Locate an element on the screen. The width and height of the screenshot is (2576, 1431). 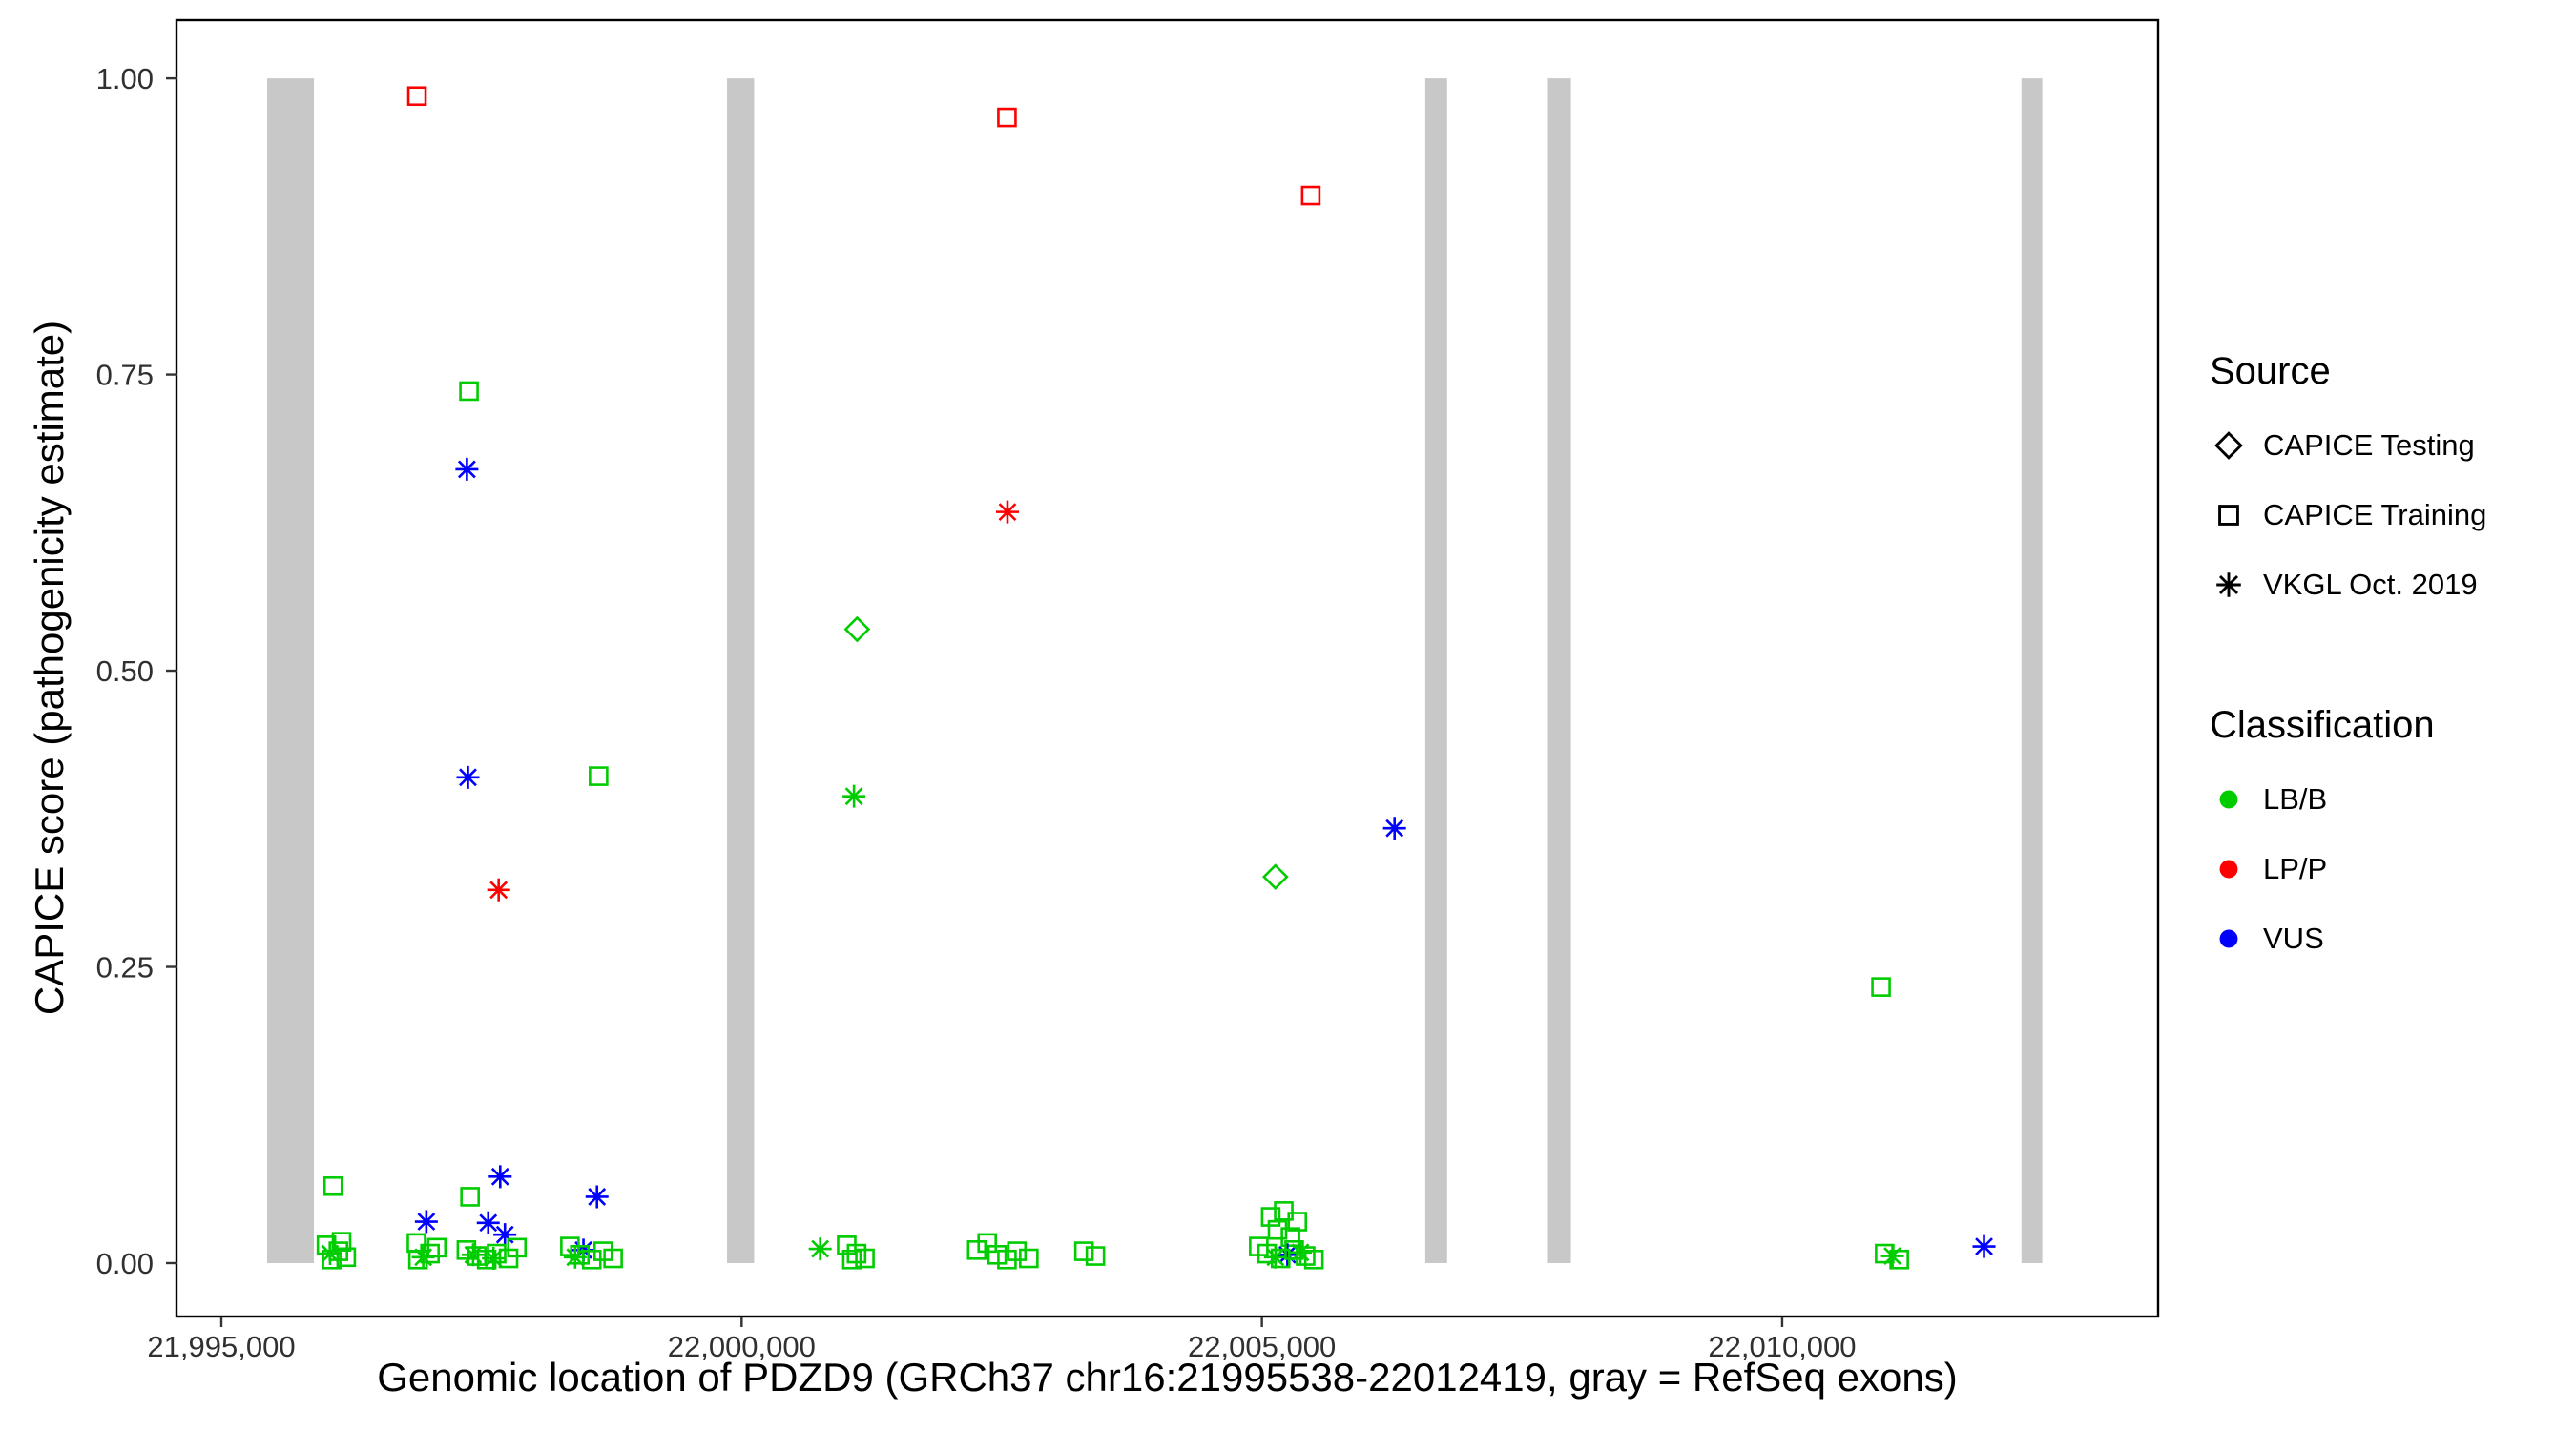
x-tick-label: 22,005,000 is located at coordinates (1262, 1346).